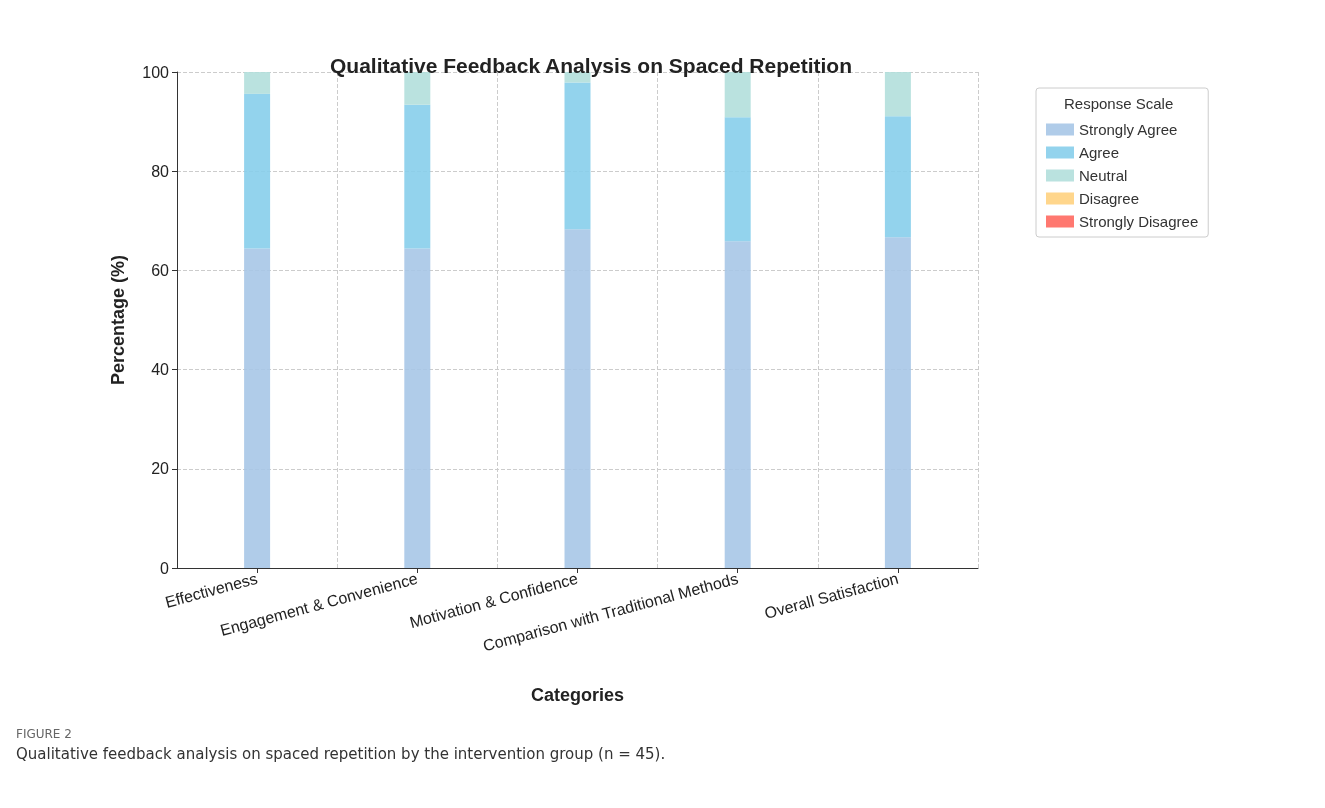  I want to click on legend-title: Response Scale, so click(1119, 103).